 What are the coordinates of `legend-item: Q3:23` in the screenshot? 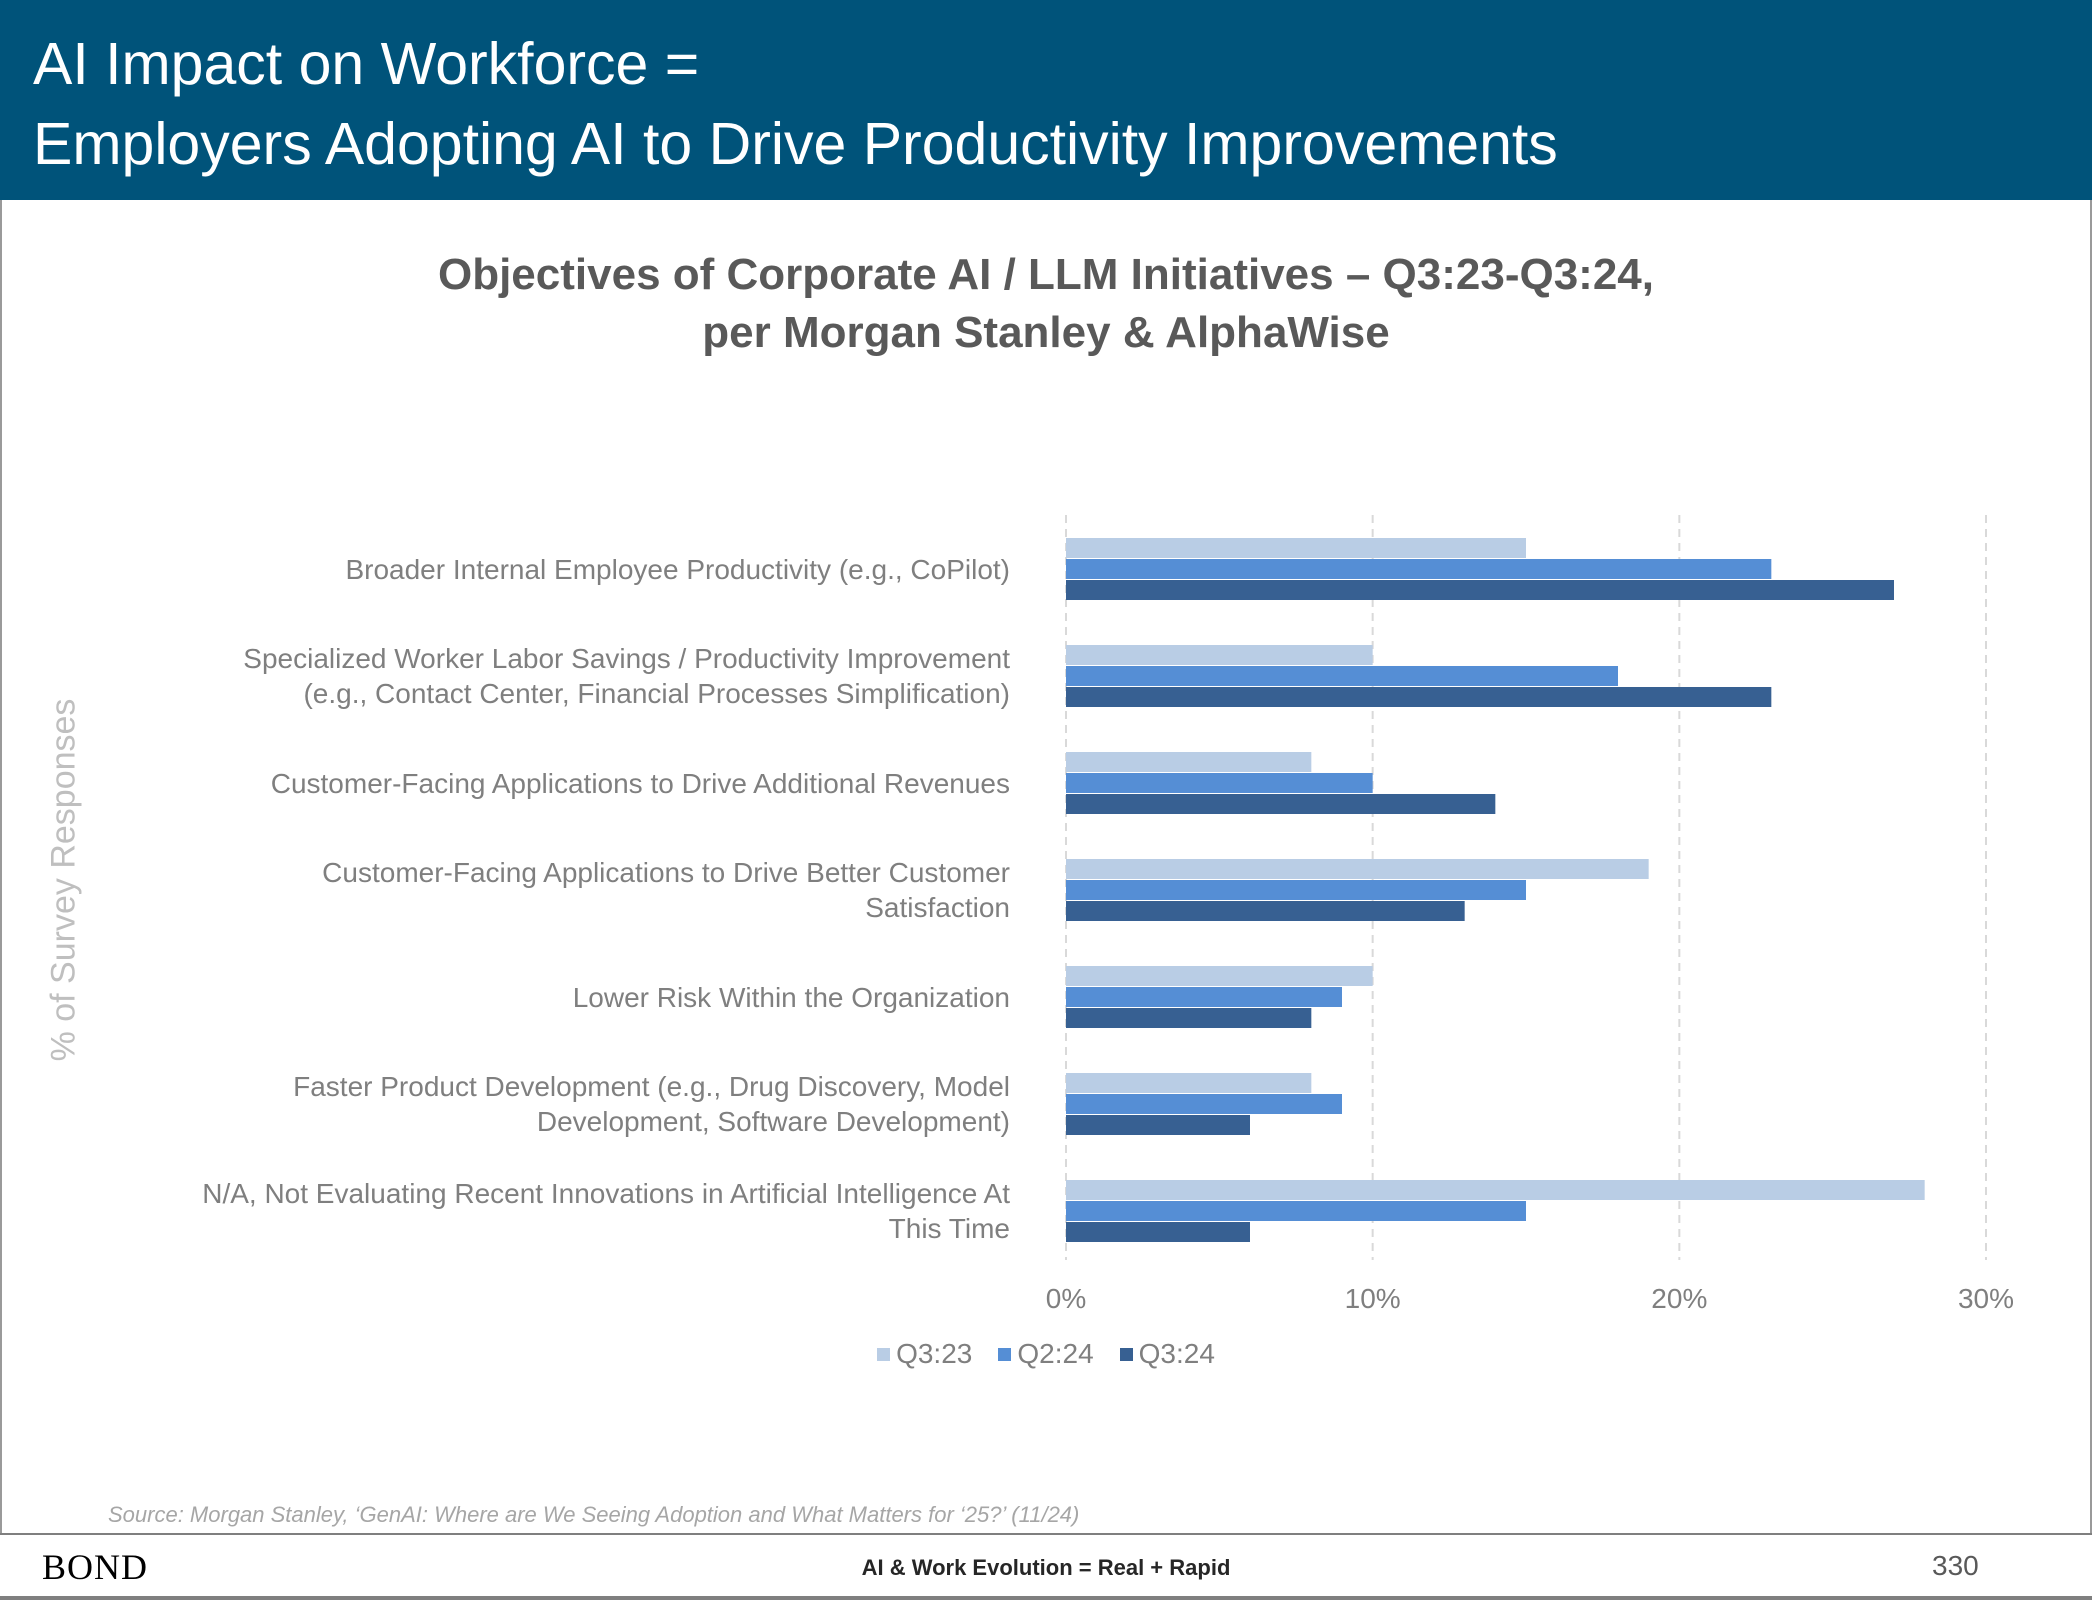 It's located at (924, 1354).